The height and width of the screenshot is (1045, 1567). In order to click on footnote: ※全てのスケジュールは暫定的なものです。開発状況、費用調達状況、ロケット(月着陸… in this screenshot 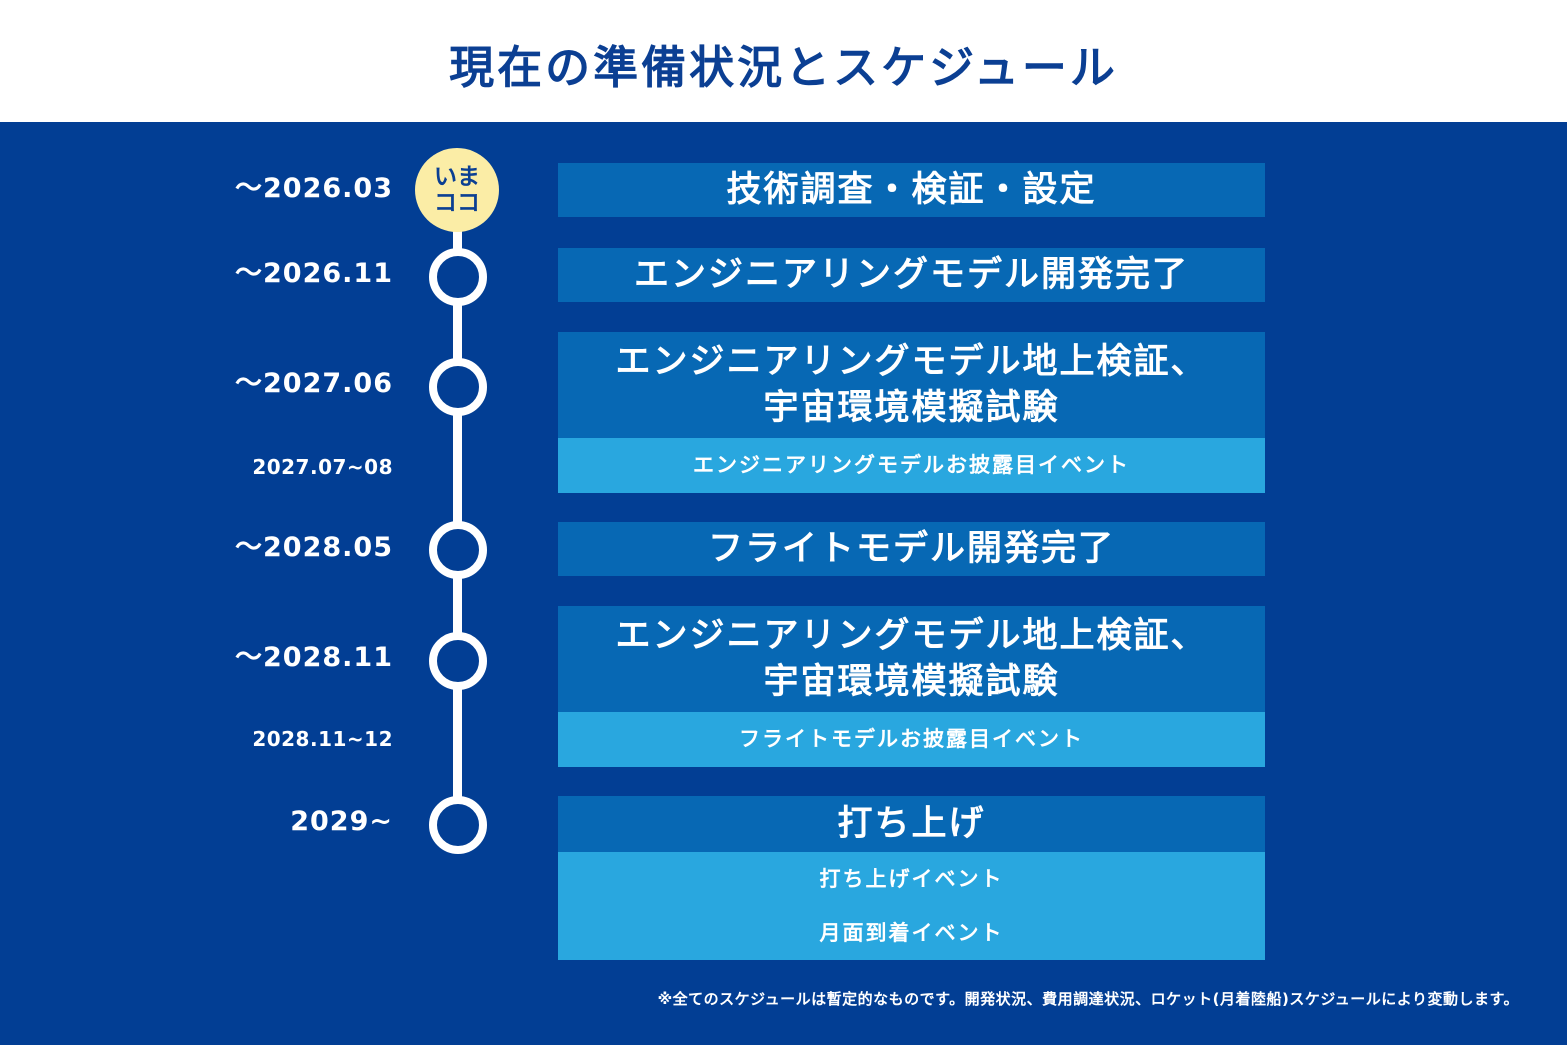, I will do `click(1088, 999)`.